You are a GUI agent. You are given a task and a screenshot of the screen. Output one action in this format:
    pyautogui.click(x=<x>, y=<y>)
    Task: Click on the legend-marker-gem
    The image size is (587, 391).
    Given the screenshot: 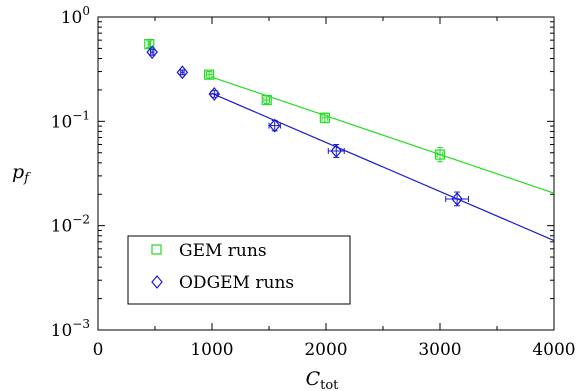 What is the action you would take?
    pyautogui.click(x=156, y=249)
    